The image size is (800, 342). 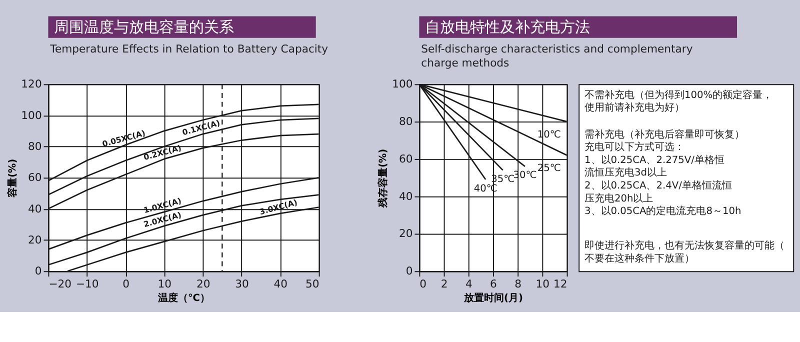 I want to click on text: 2、以0.25CA、2.4V/单格恒流恒压充电20h以上, so click(x=658, y=191).